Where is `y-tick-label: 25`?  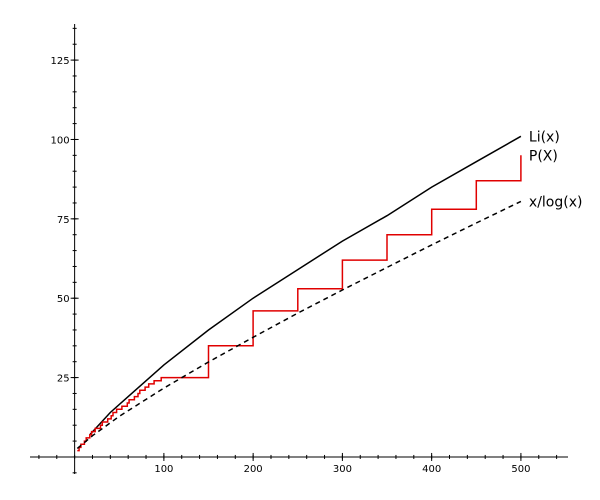
y-tick-label: 25 is located at coordinates (63, 379).